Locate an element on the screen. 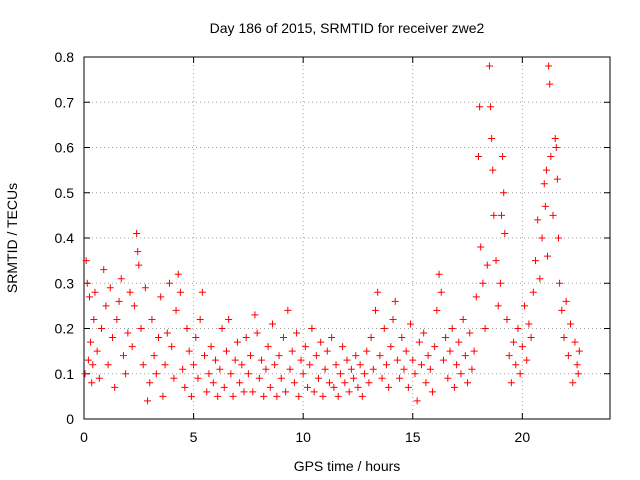 The width and height of the screenshot is (640, 480). x-tick-label: 0 is located at coordinates (84, 437).